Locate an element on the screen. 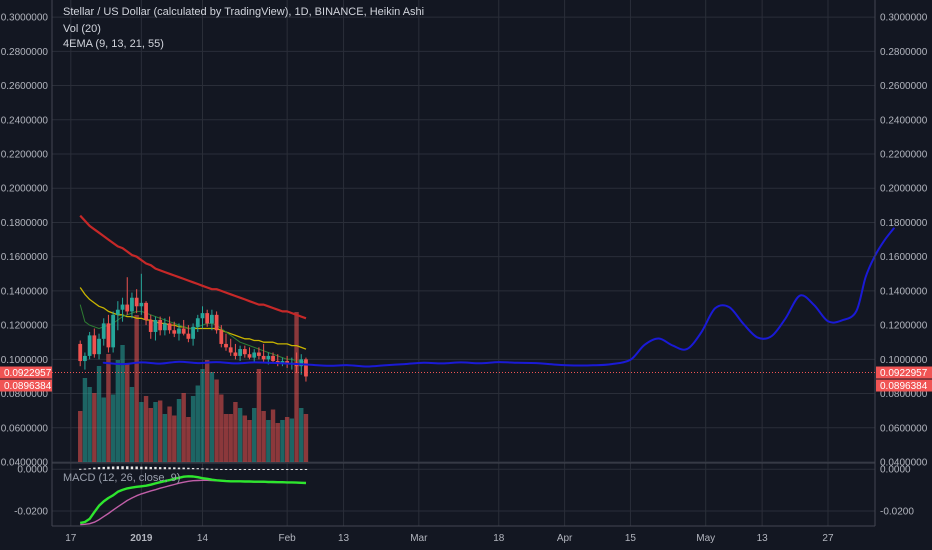  time-tick: Feb is located at coordinates (288, 538).